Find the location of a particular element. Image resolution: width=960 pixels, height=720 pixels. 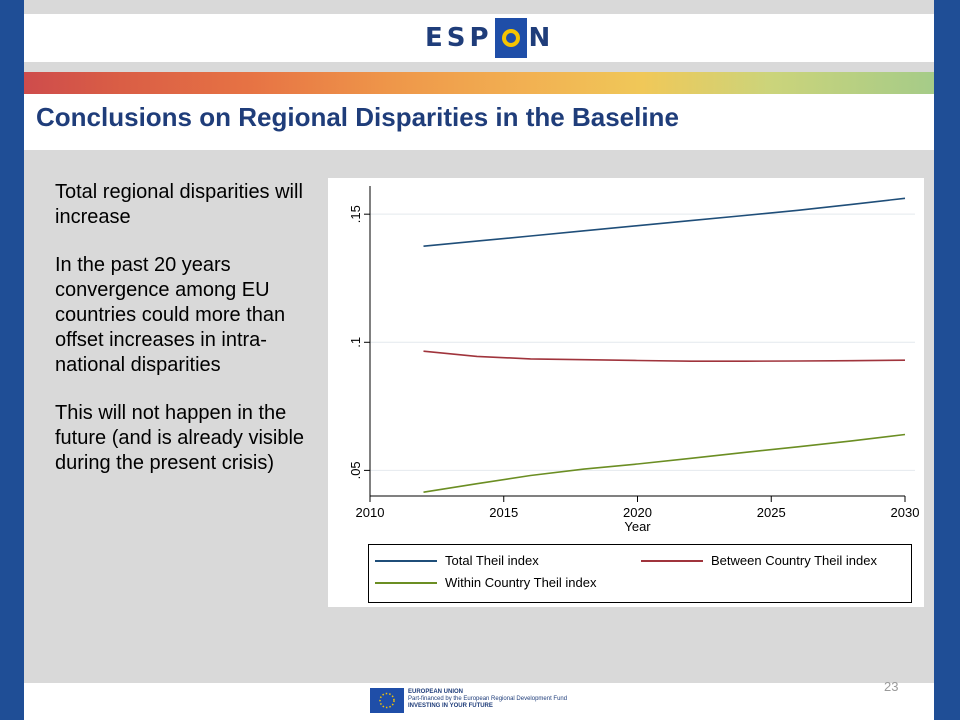

legend-swatch-total is located at coordinates (406, 560).